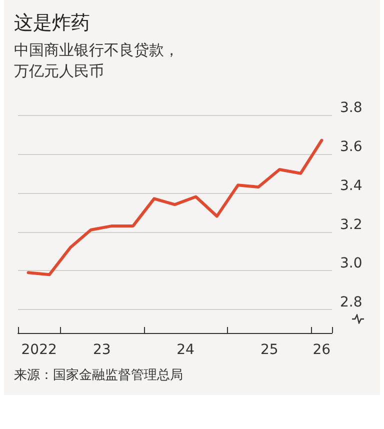 This screenshot has width=384, height=429. Describe the element at coordinates (101, 350) in the screenshot. I see `x-tick-label: 23` at that location.